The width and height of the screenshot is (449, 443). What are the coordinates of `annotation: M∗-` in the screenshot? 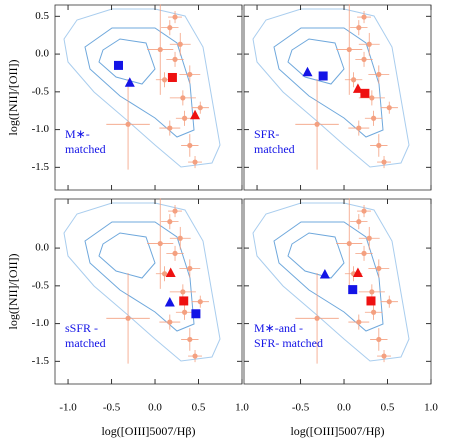 It's located at (77, 134).